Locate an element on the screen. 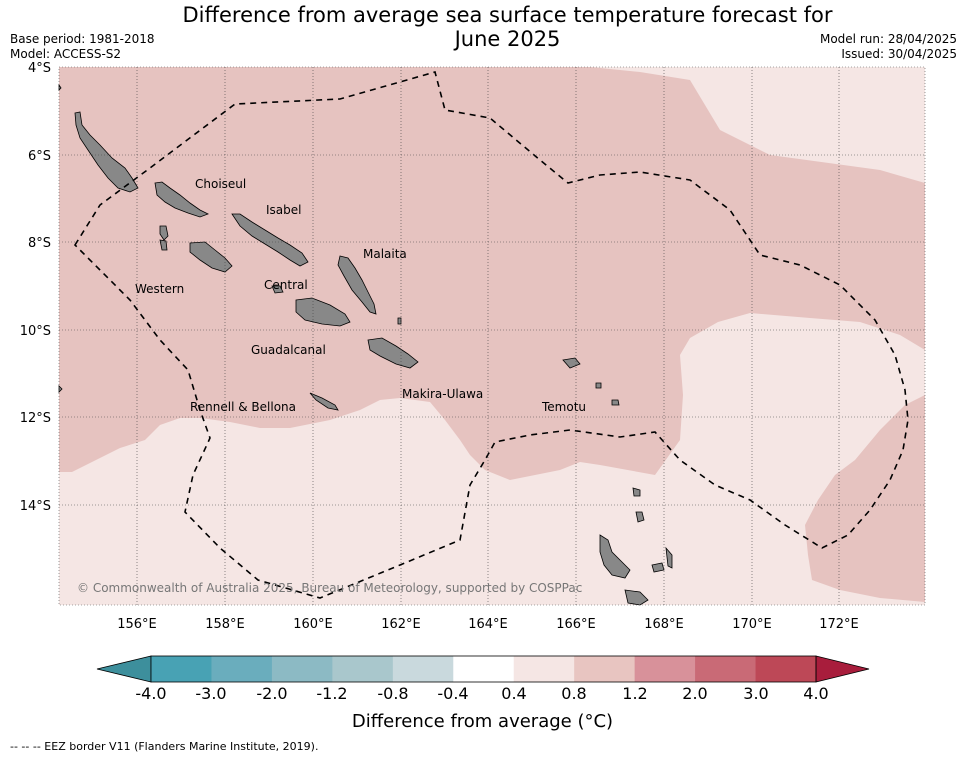 Image resolution: width=965 pixels, height=758 pixels. region-rennell-bellona: Rennell & Bellona is located at coordinates (243, 407).